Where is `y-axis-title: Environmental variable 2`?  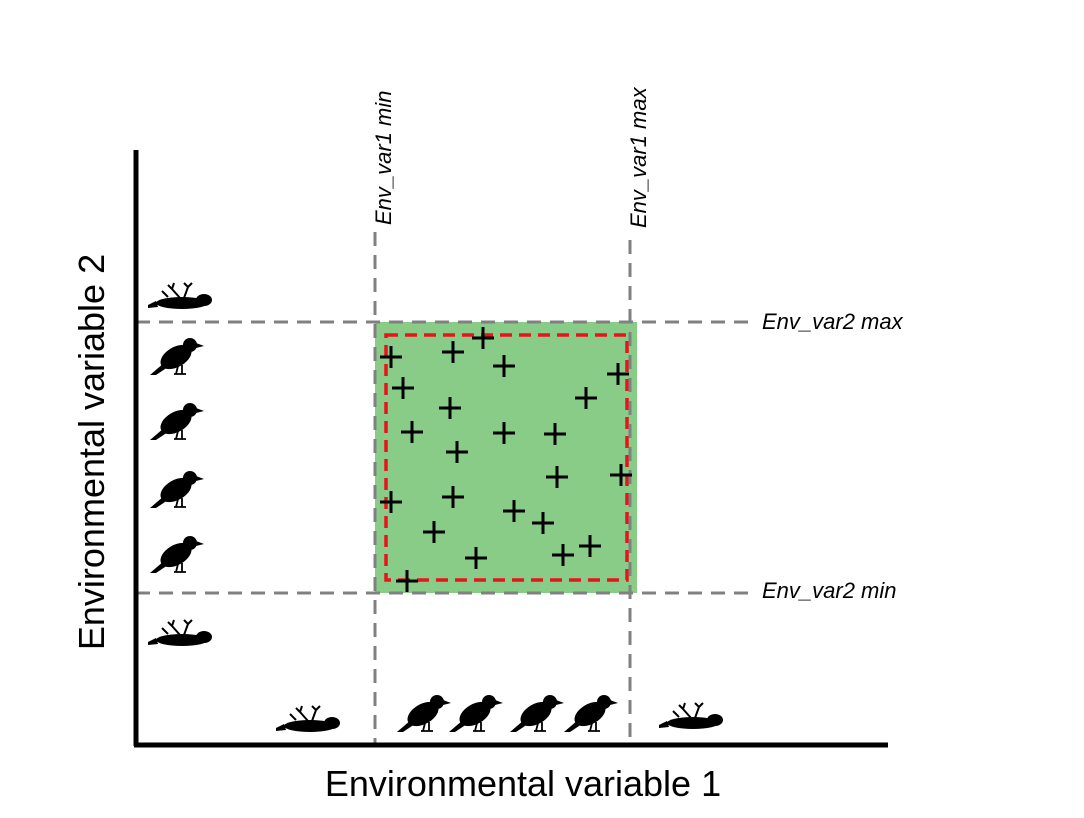
y-axis-title: Environmental variable 2 is located at coordinates (91, 452).